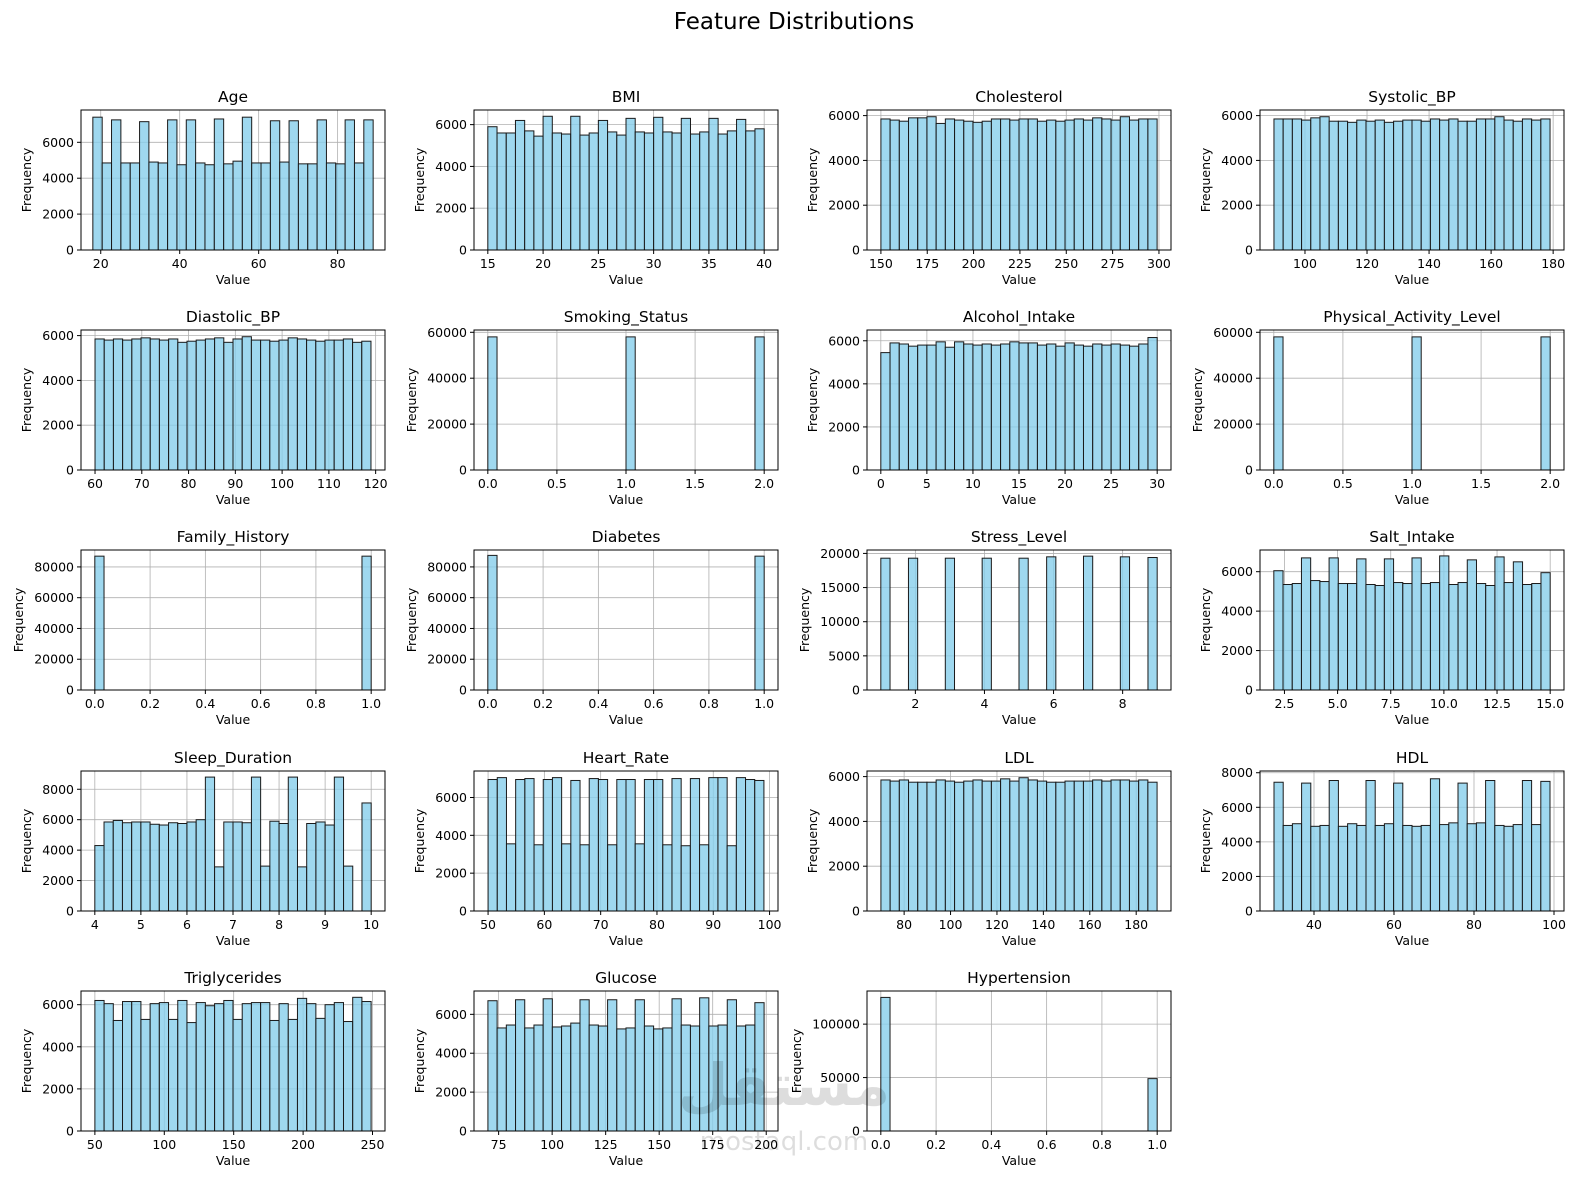  Describe the element at coordinates (233, 317) in the screenshot. I see `panel-title: Diastolic_BP` at that location.